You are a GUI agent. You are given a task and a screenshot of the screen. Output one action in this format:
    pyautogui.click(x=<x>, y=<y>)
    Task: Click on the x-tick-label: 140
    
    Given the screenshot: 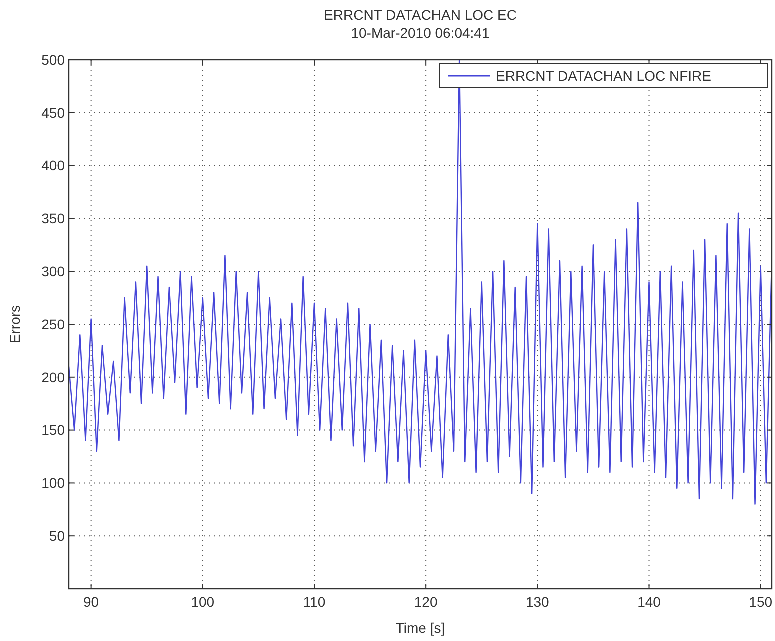 What is the action you would take?
    pyautogui.click(x=650, y=602)
    